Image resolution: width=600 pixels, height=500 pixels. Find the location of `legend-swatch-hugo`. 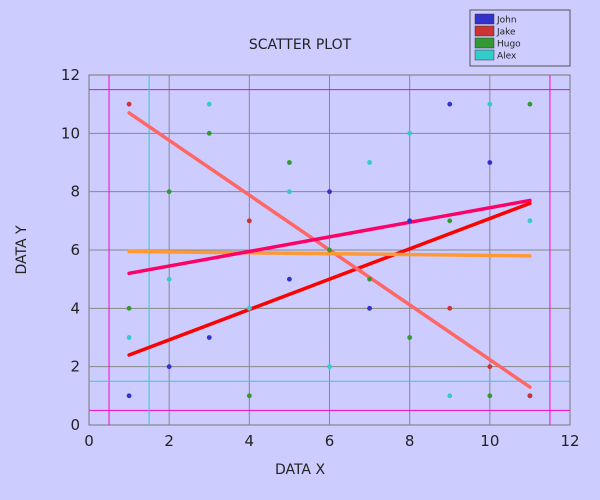

legend-swatch-hugo is located at coordinates (484, 43).